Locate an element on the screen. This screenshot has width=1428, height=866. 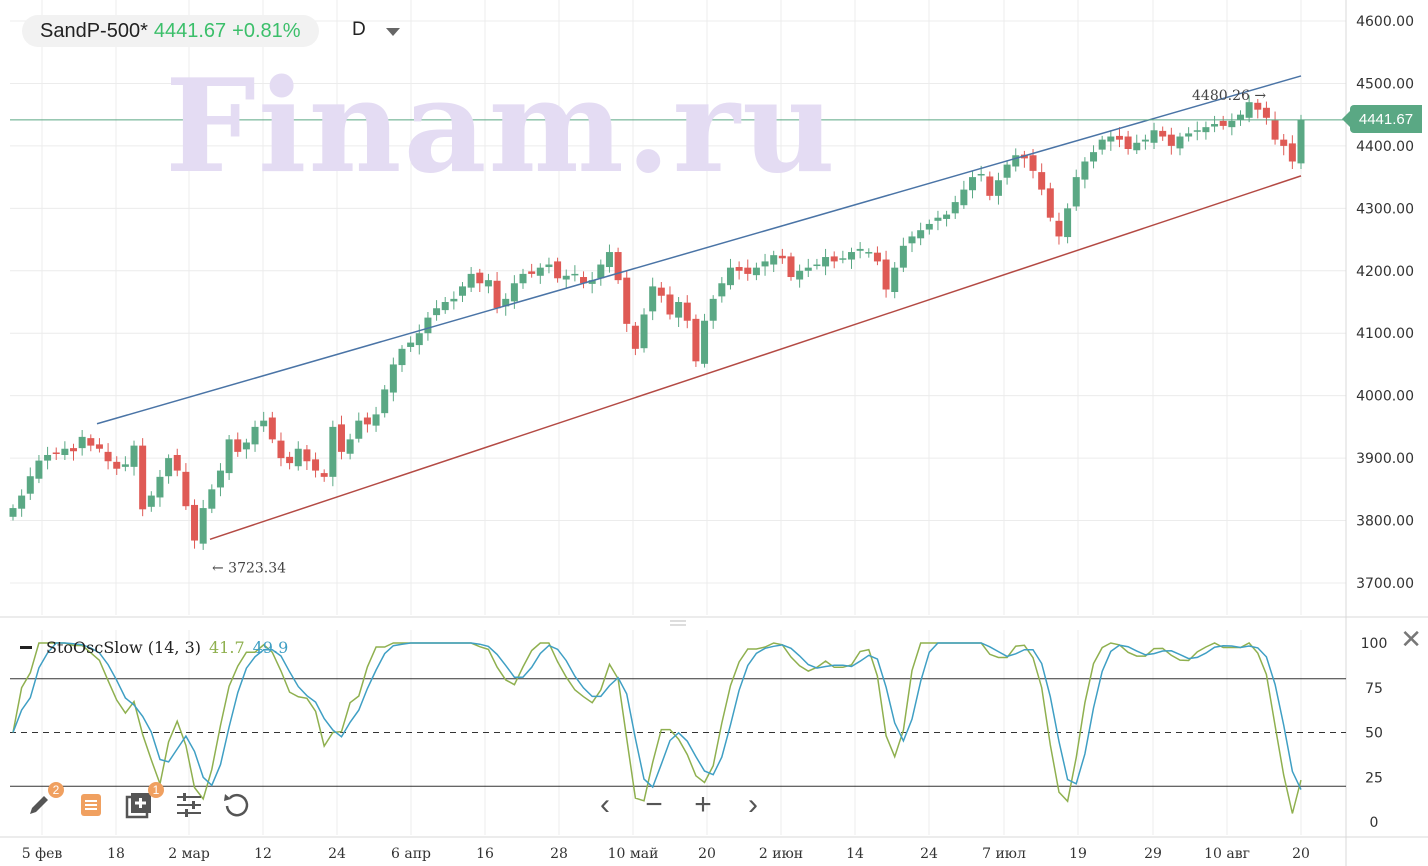
zoom-out-button: − is located at coordinates (654, 804).